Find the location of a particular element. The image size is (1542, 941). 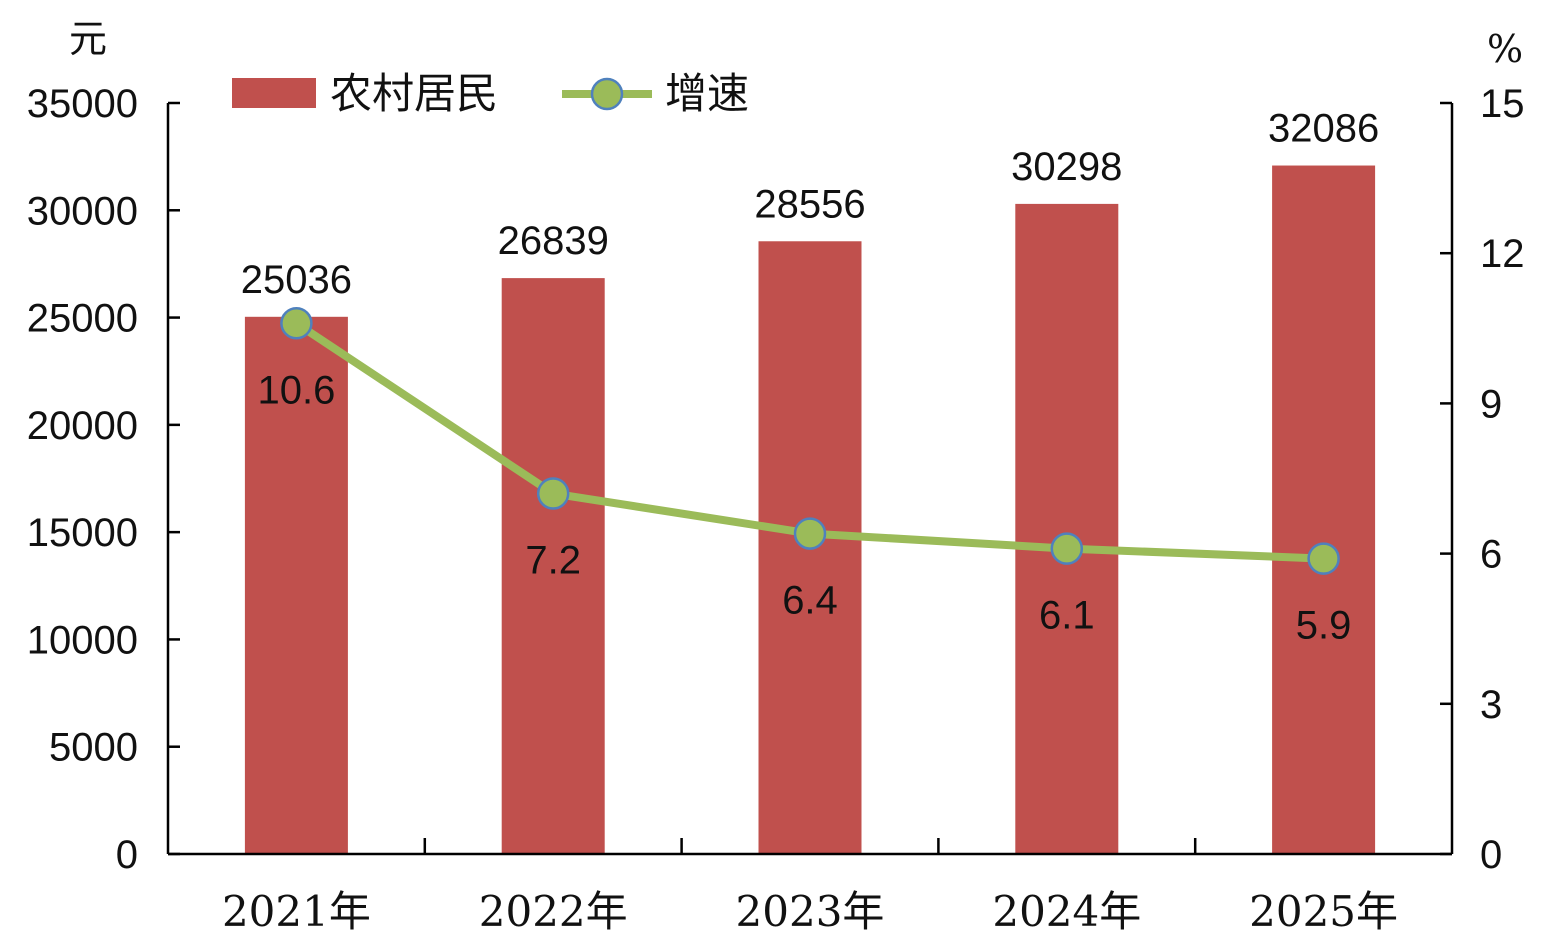

left-tick-label: 10000 is located at coordinates (82, 640).